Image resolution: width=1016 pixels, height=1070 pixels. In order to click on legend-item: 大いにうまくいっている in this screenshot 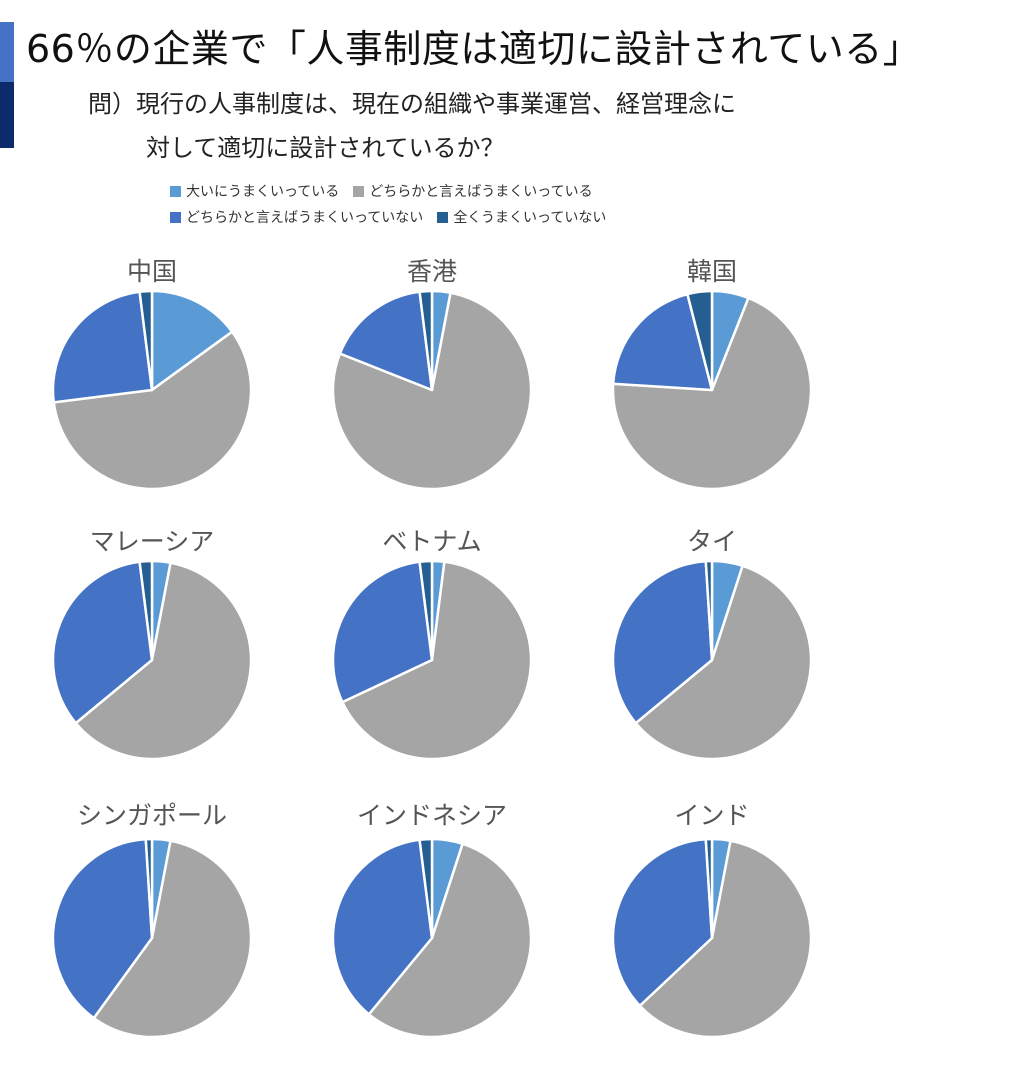, I will do `click(254, 191)`.